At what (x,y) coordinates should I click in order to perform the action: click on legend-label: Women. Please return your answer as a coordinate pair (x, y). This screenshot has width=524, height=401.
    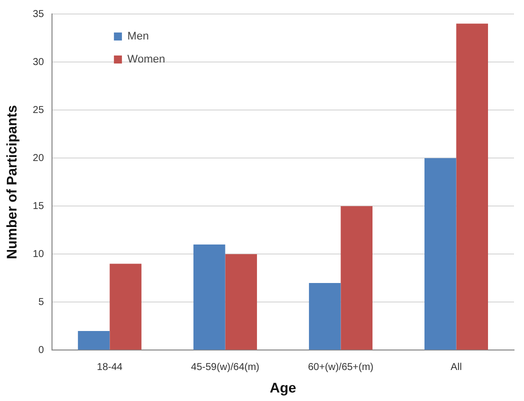
    Looking at the image, I should click on (146, 60).